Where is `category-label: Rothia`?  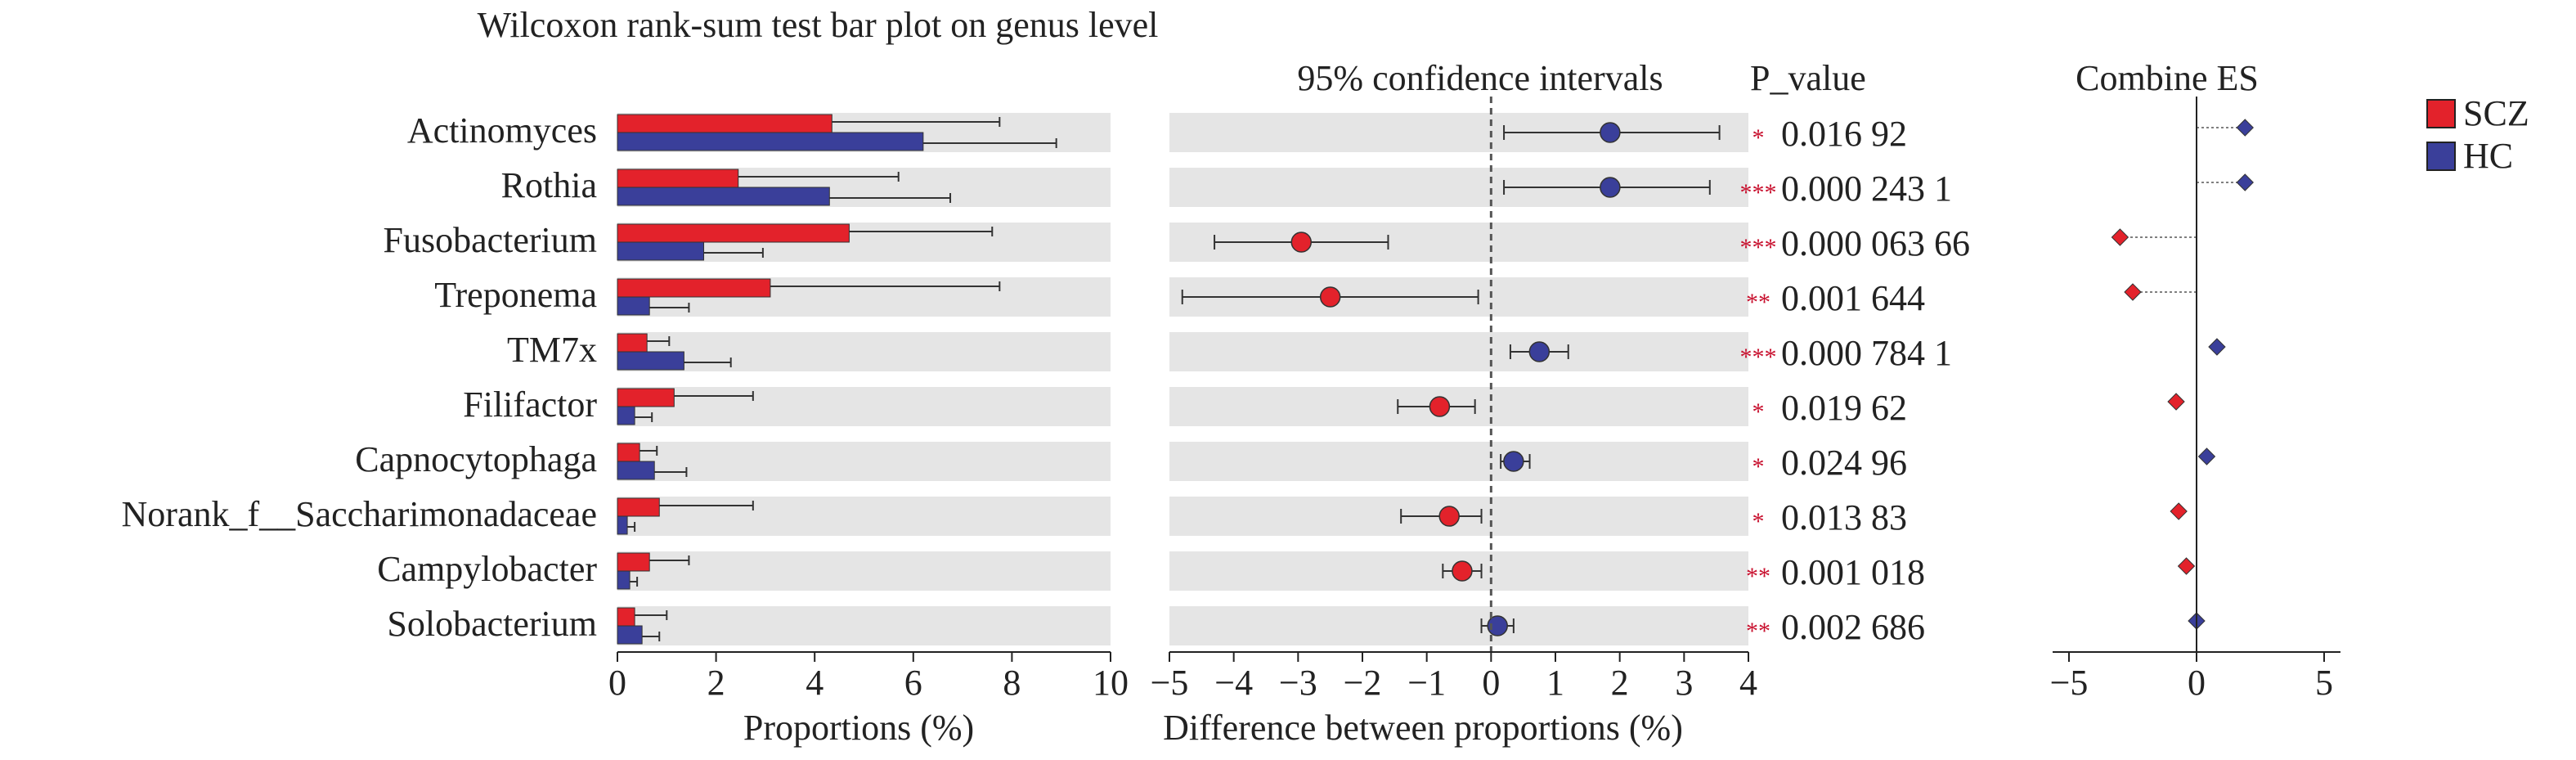
category-label: Rothia is located at coordinates (549, 185).